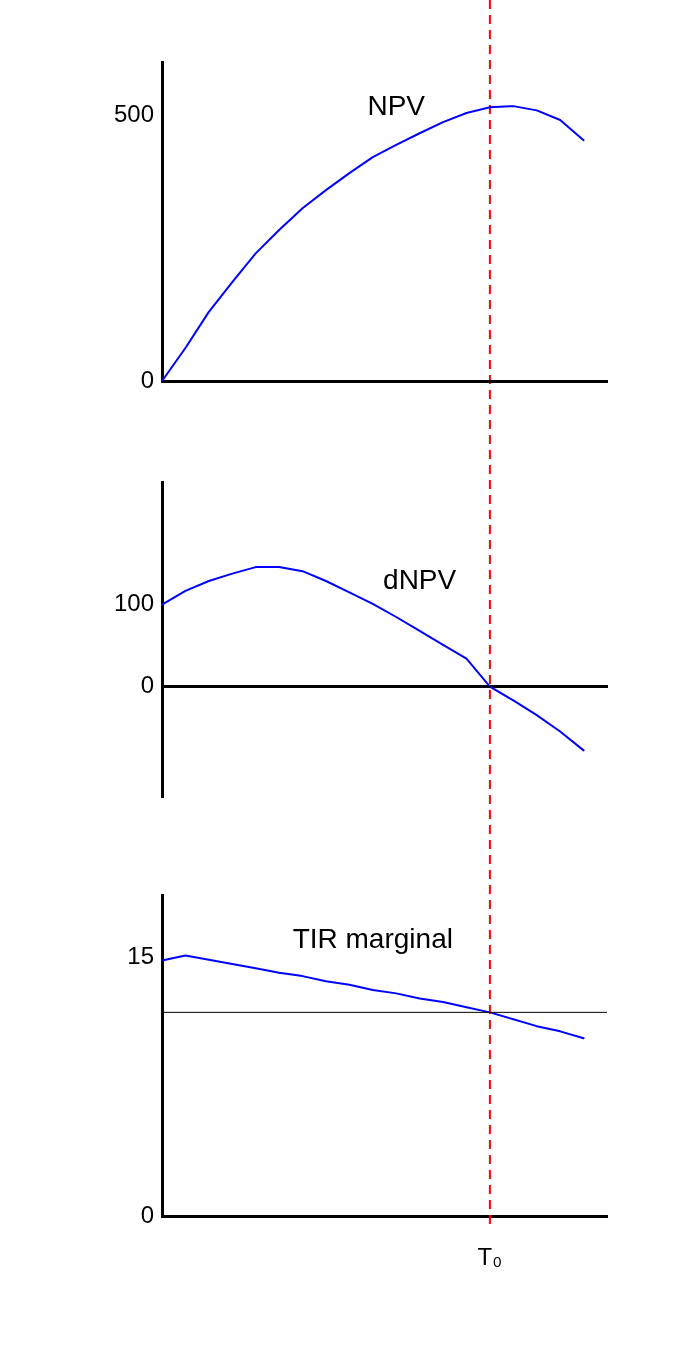  What do you see at coordinates (133, 113) in the screenshot?
I see `y-tick-label: 500` at bounding box center [133, 113].